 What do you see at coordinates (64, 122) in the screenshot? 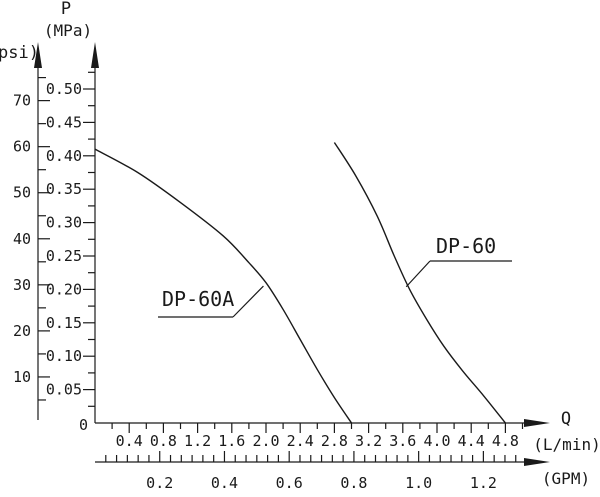
I see `mpa-tick-label: 0.45` at bounding box center [64, 122].